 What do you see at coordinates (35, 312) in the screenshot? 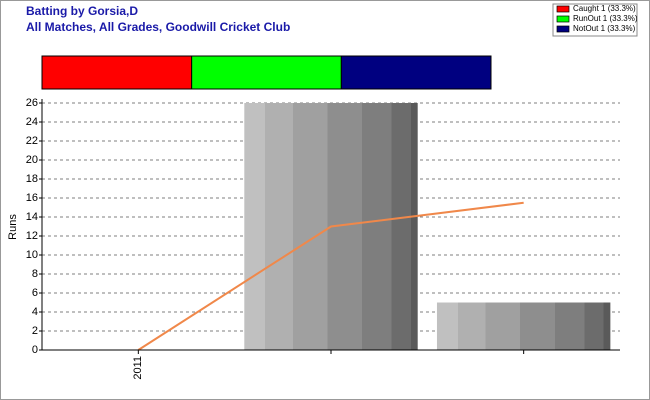
I see `y-tick-label: 4` at bounding box center [35, 312].